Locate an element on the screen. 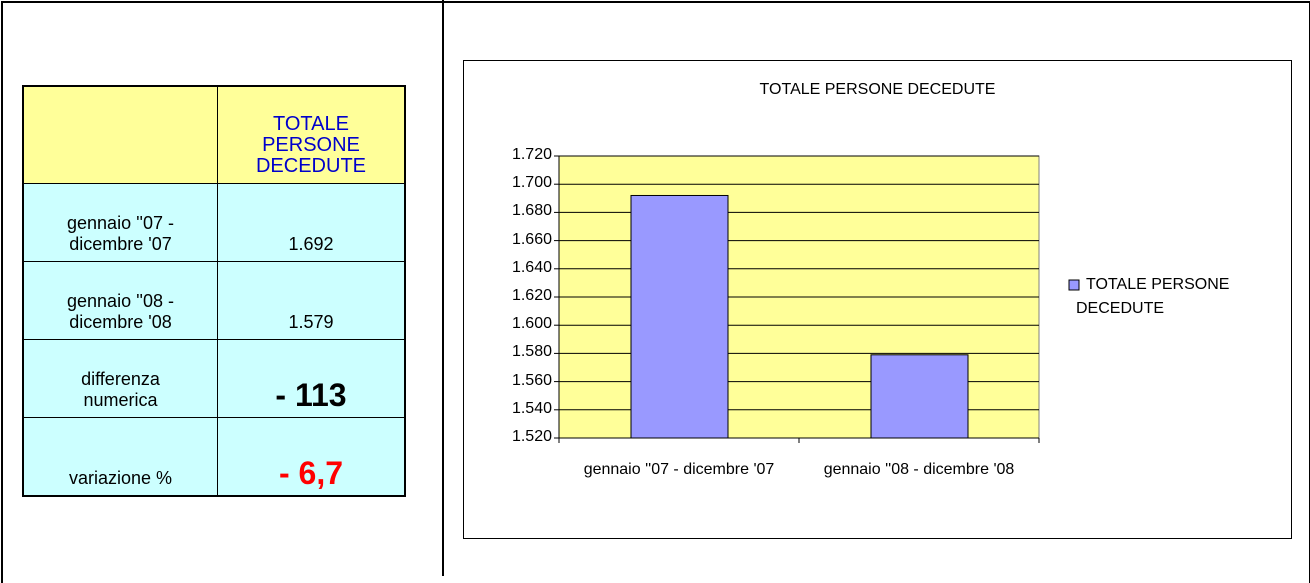  y-tick-label: 1.520 is located at coordinates (531, 436).